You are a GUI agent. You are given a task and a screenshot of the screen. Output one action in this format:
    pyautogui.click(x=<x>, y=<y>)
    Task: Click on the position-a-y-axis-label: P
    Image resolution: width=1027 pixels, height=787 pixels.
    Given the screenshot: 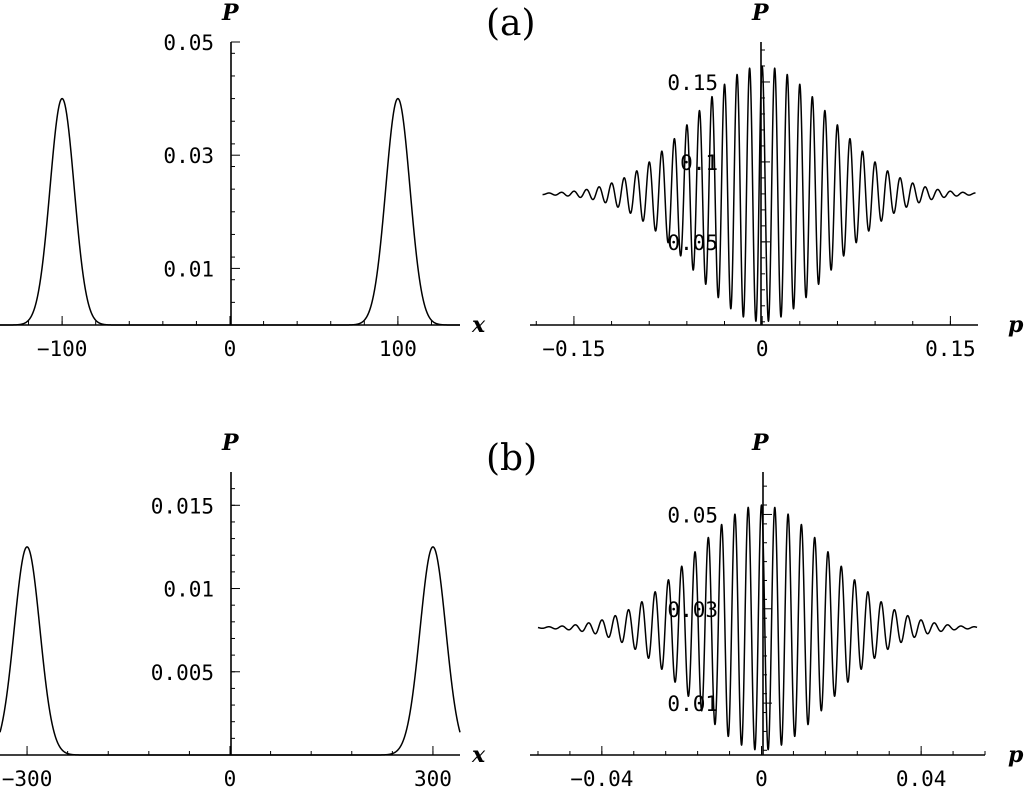 What is the action you would take?
    pyautogui.click(x=230, y=13)
    